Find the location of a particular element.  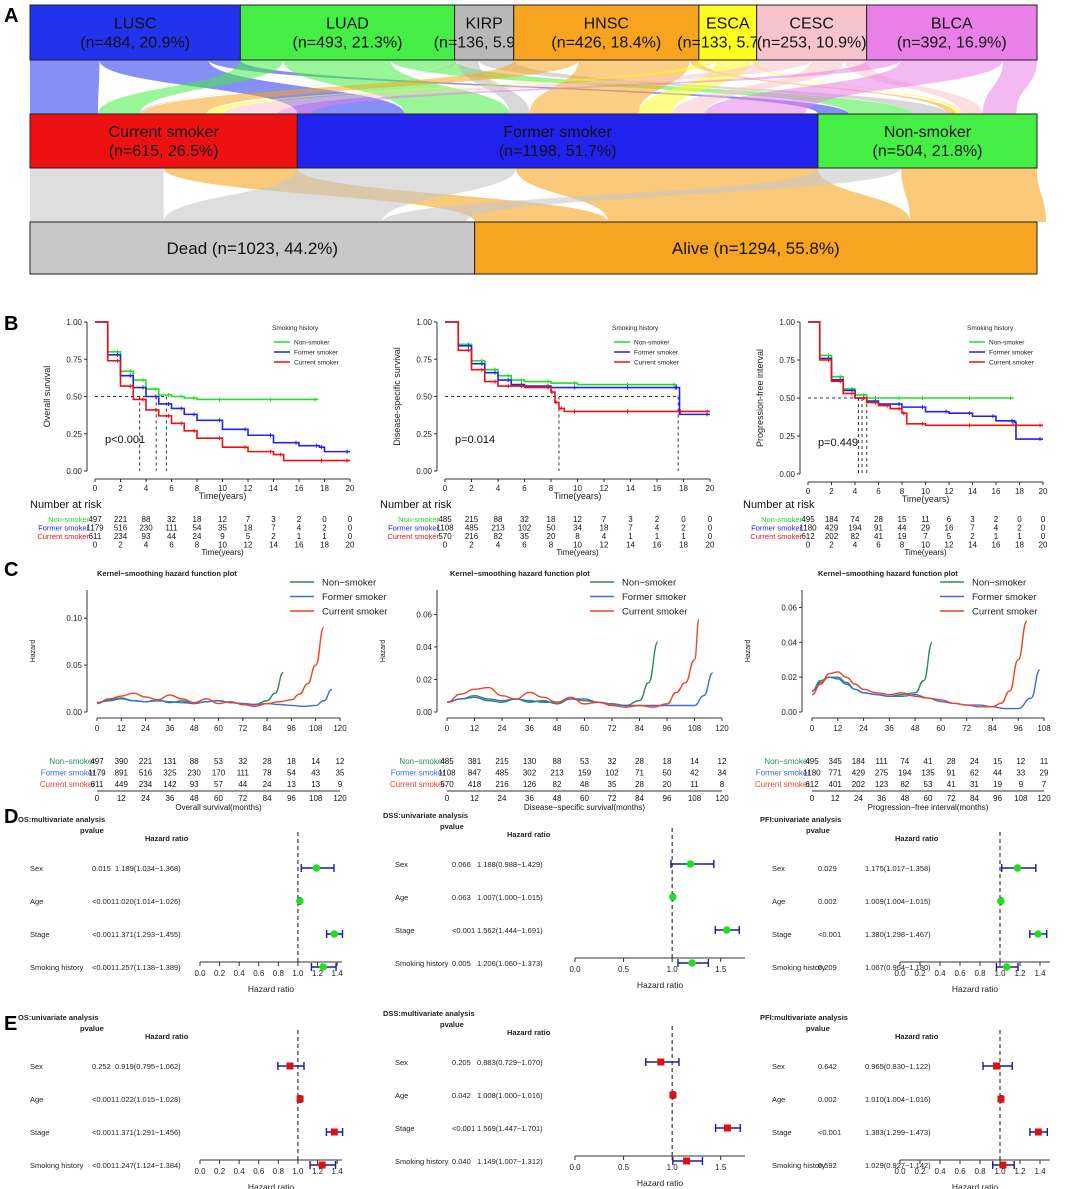

risk-row-label: Former smoker is located at coordinates (413, 528).